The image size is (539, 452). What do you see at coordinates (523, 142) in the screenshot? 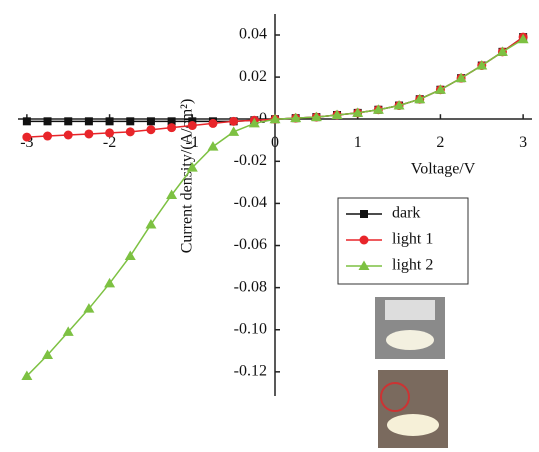
I see `x-tick-label: 3` at bounding box center [523, 142].